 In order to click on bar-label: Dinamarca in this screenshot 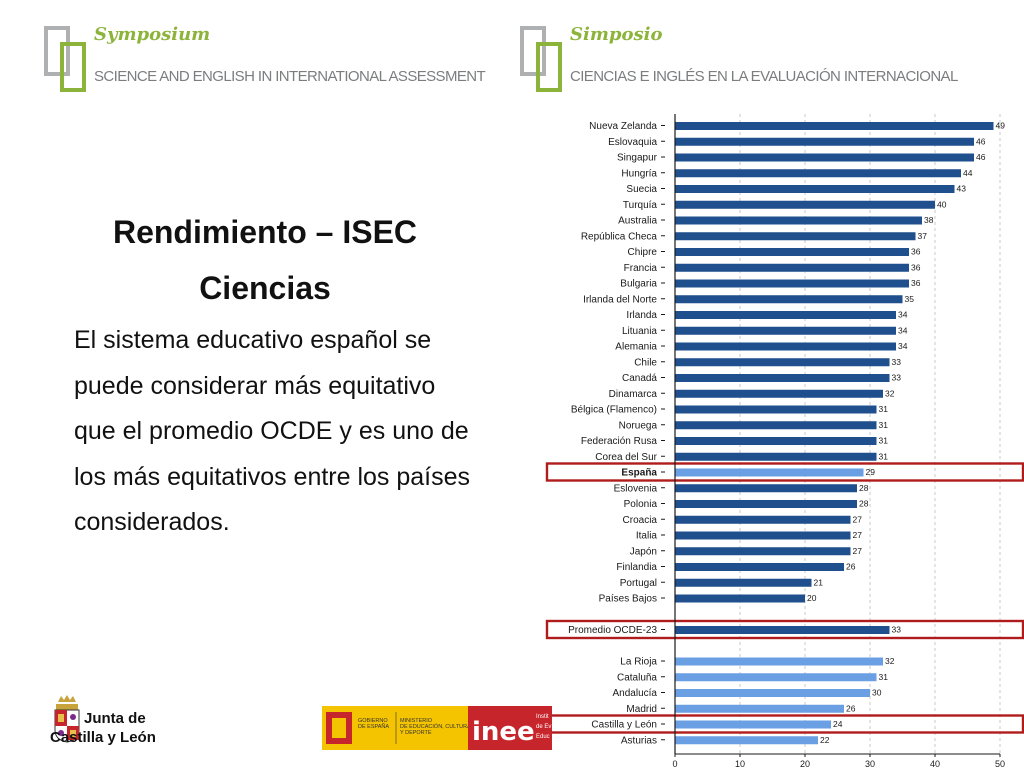, I will do `click(633, 394)`.